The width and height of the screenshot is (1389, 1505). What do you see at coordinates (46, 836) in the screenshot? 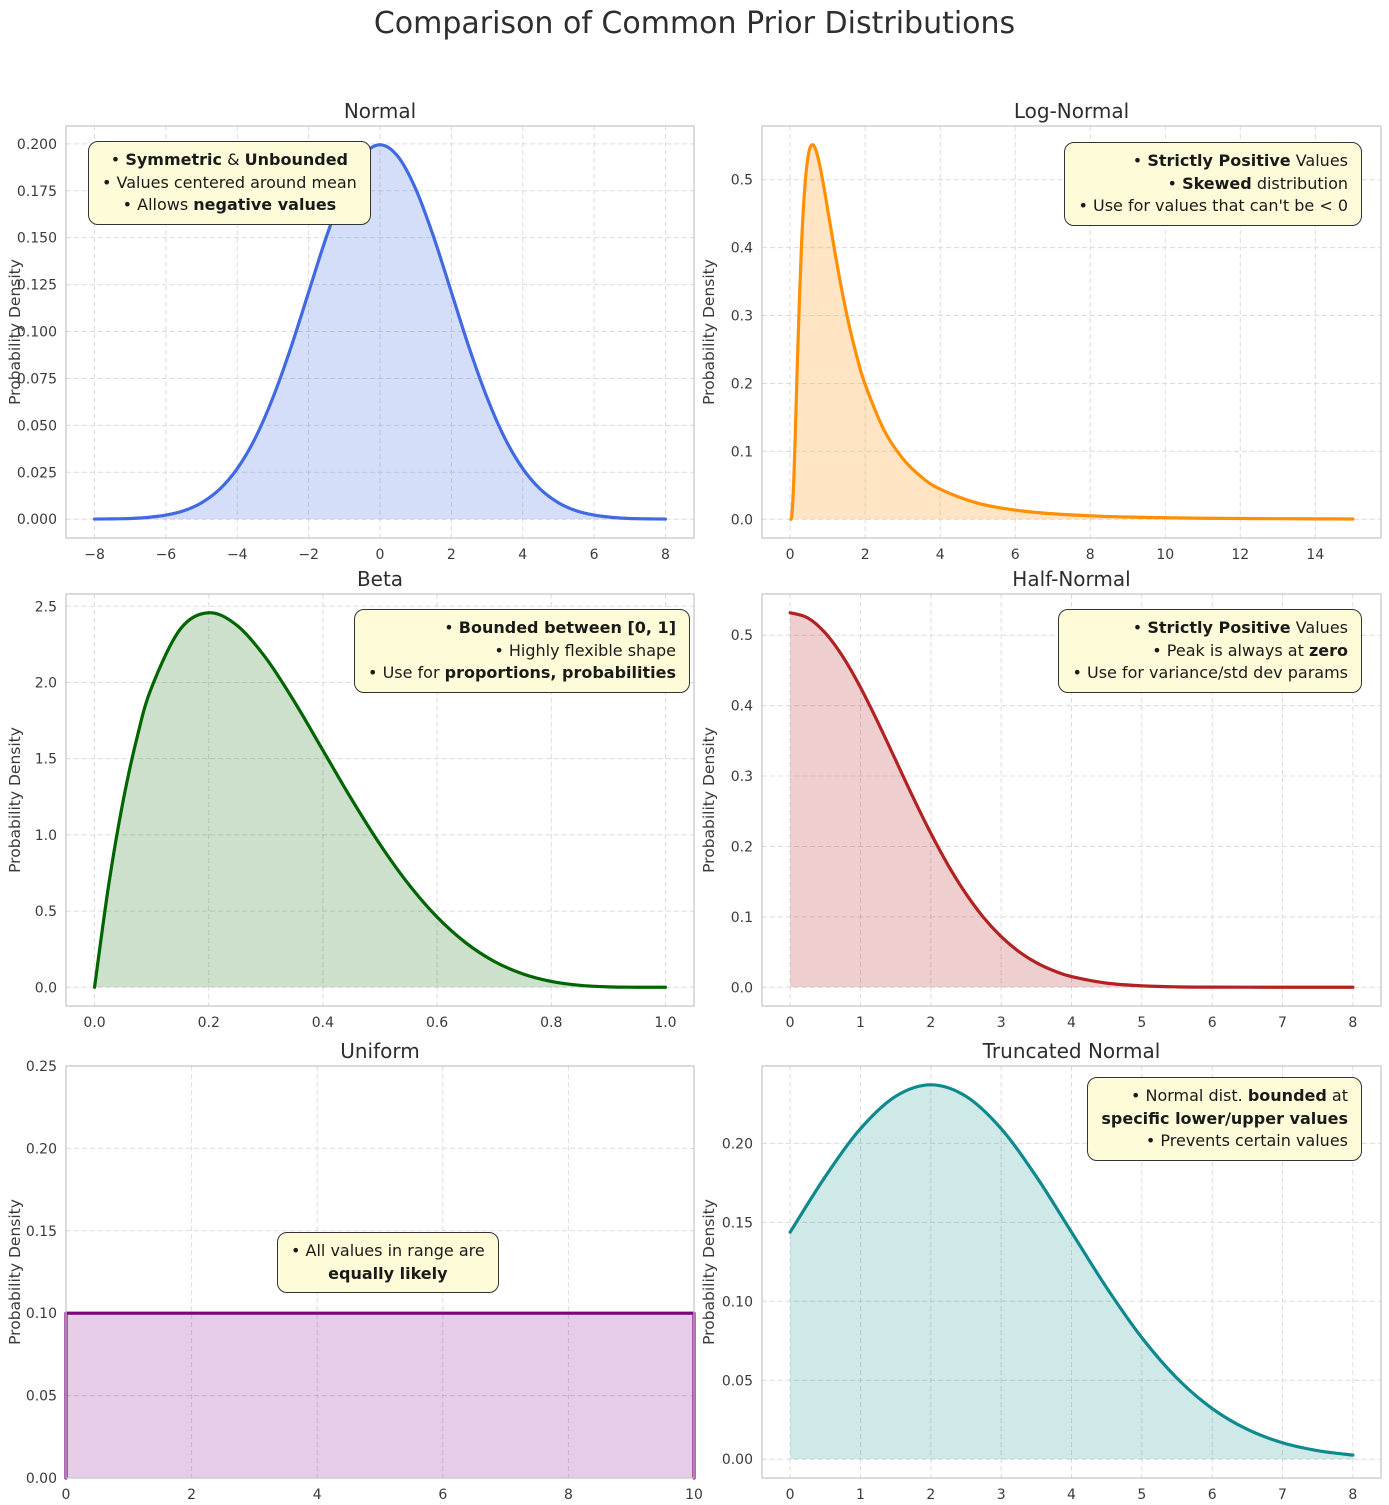
I see `y-tick-label: 1.0` at bounding box center [46, 836].